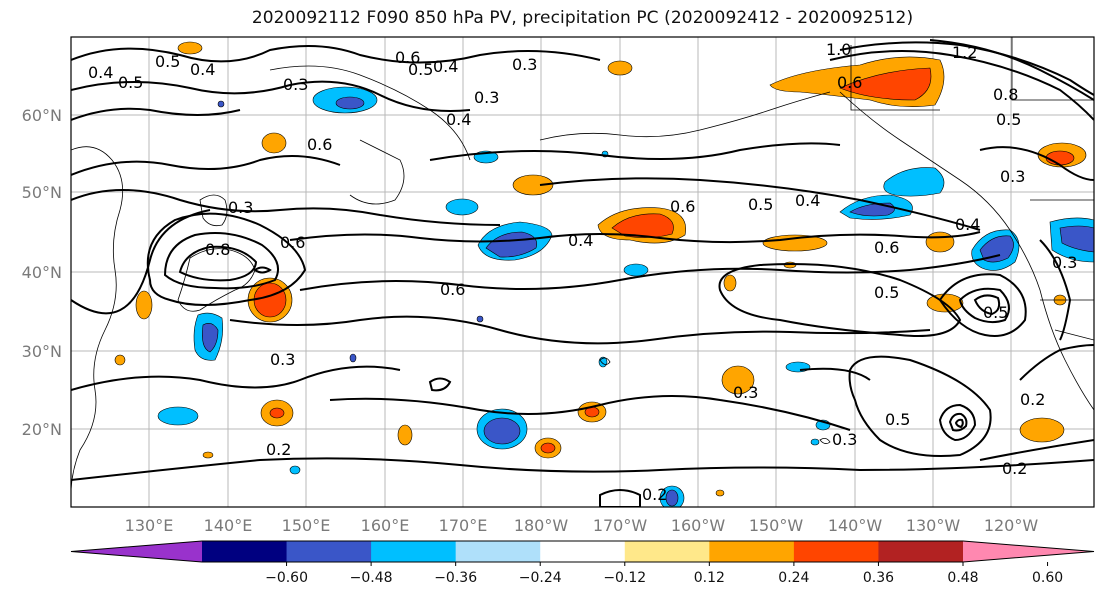  What do you see at coordinates (838, 49) in the screenshot?
I see `contour-label: 1.0` at bounding box center [838, 49].